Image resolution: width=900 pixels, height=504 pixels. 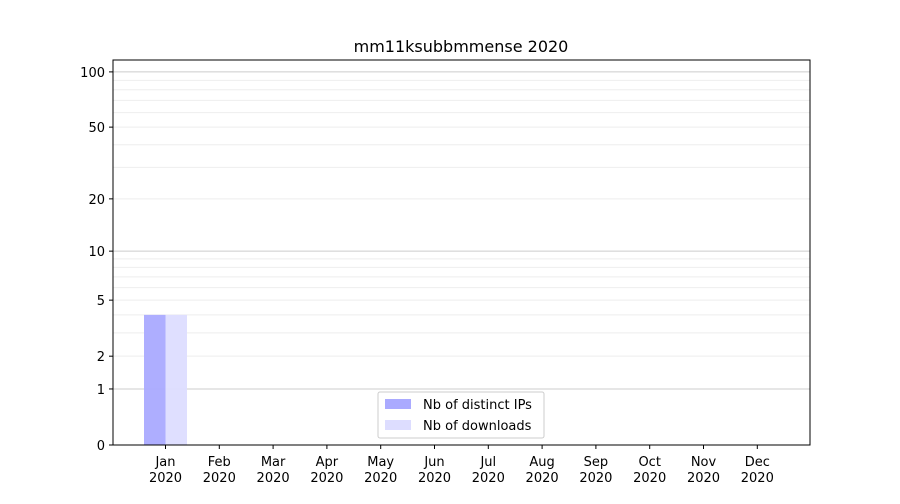 I want to click on x-tick-label: Apr, so click(x=327, y=462).